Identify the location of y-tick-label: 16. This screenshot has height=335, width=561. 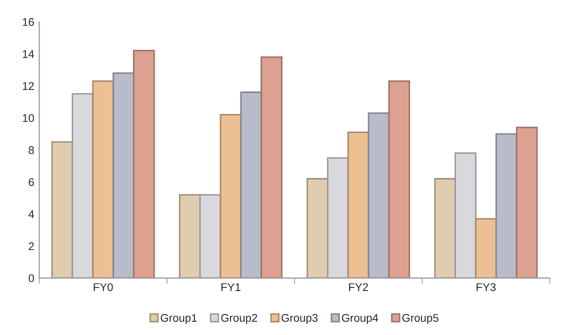
(28, 22).